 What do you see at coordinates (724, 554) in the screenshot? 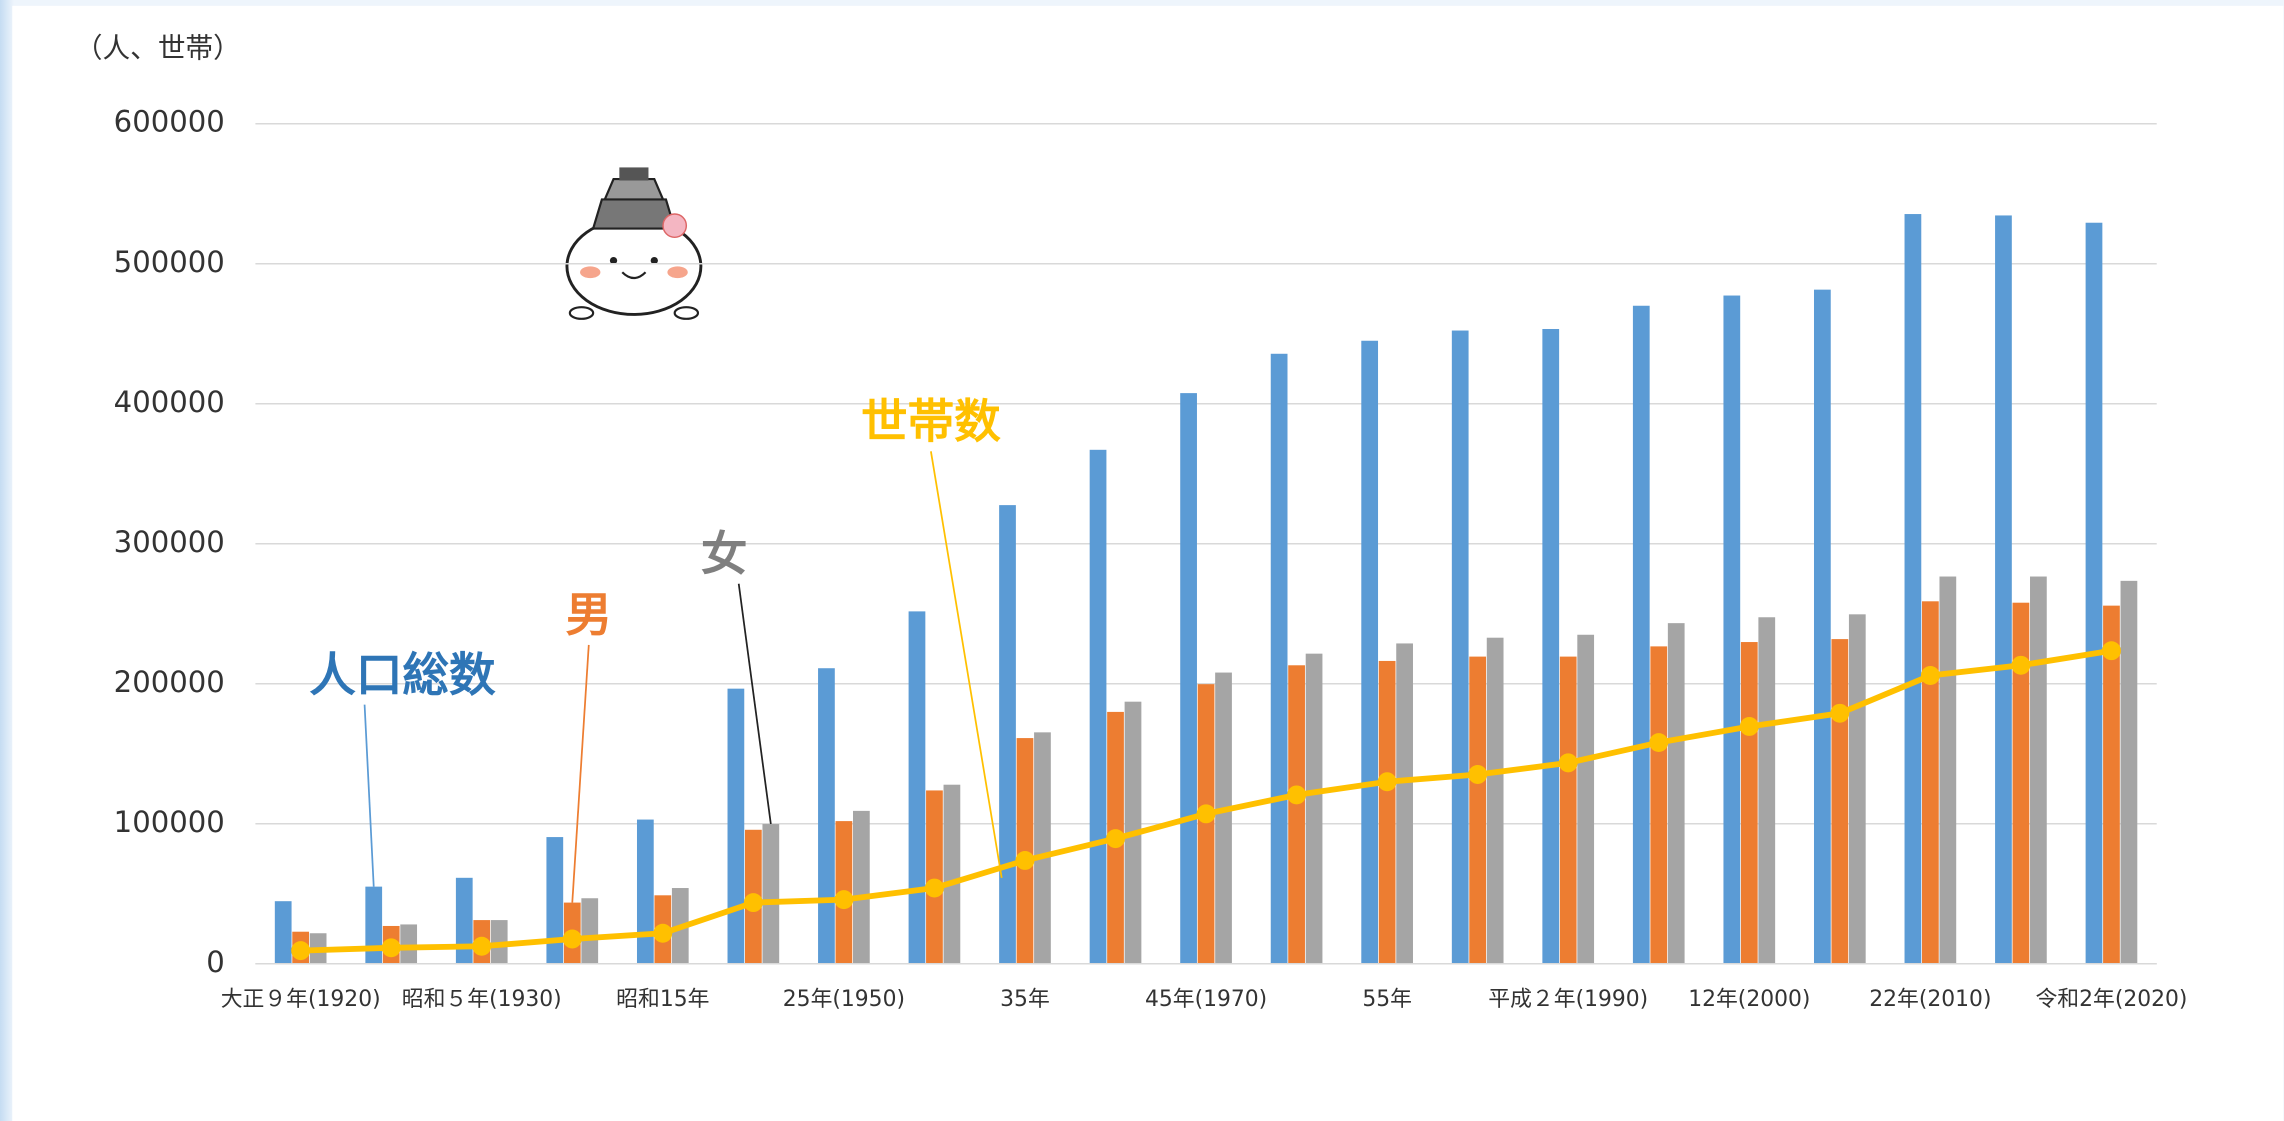
I see `legend-label: 女` at bounding box center [724, 554].